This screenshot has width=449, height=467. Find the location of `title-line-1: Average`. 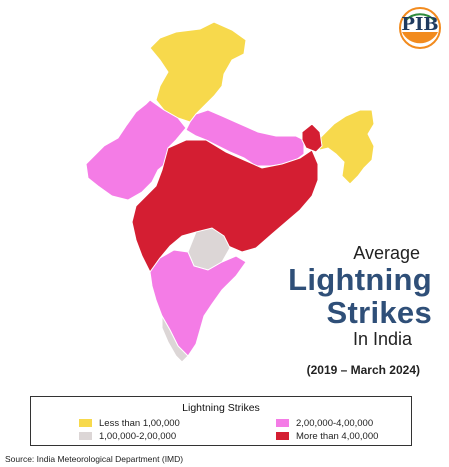

title-line-1: Average is located at coordinates (386, 253).